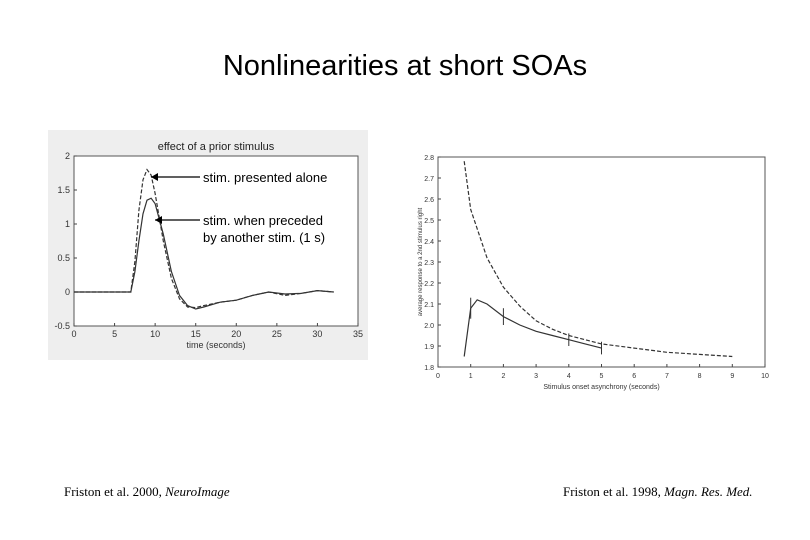 This screenshot has width=810, height=540. What do you see at coordinates (277, 334) in the screenshot?
I see `x-tick-label: 25` at bounding box center [277, 334].